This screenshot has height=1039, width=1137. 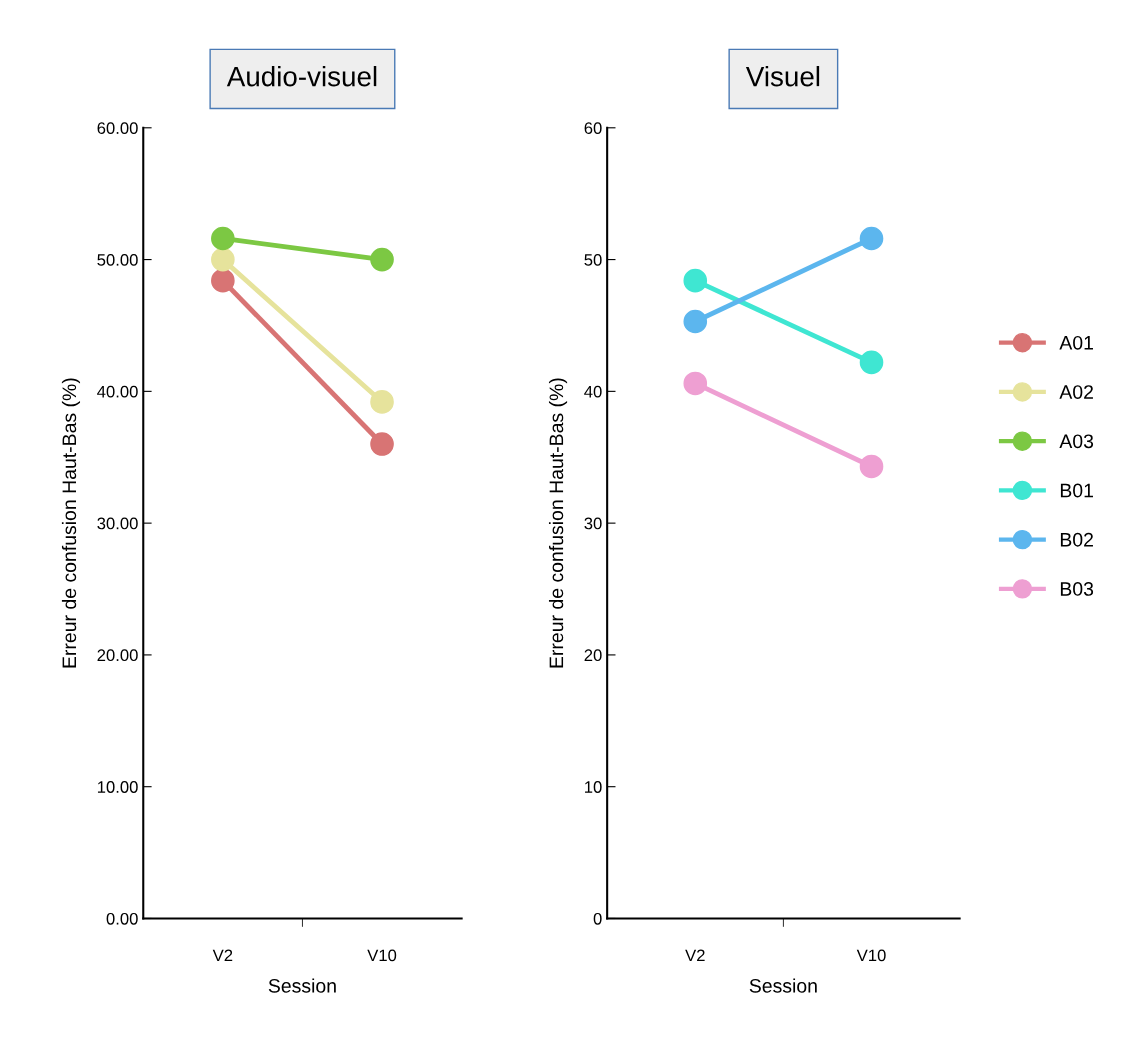 I want to click on legend-label: B01, so click(x=1076, y=490).